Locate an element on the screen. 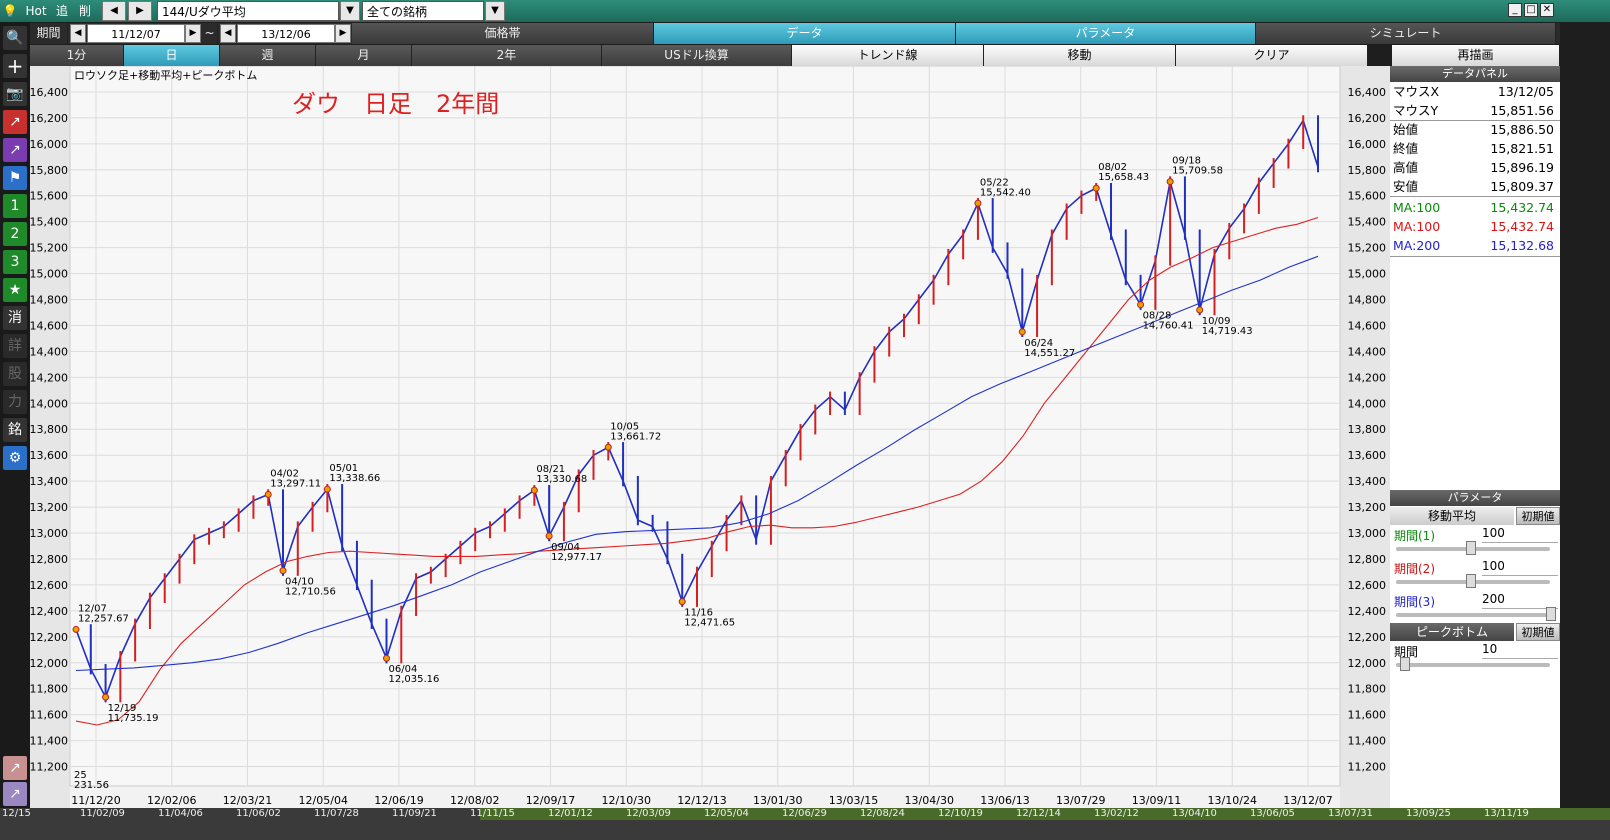 Image resolution: width=1610 pixels, height=840 pixels. universe-select: 全ての銘柄 is located at coordinates (423, 11).